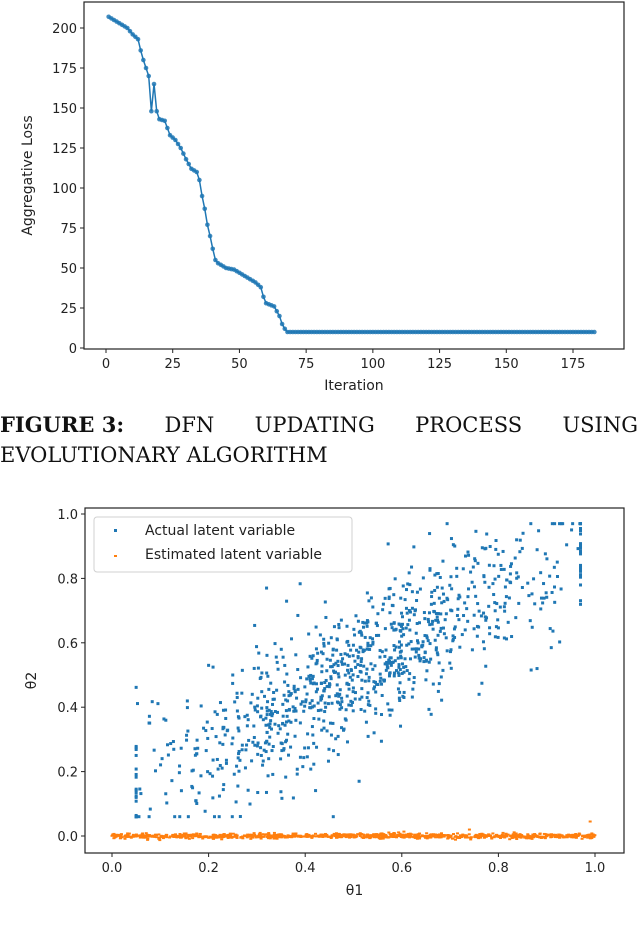  I want to click on y-tick-label: 100, so click(64, 189).